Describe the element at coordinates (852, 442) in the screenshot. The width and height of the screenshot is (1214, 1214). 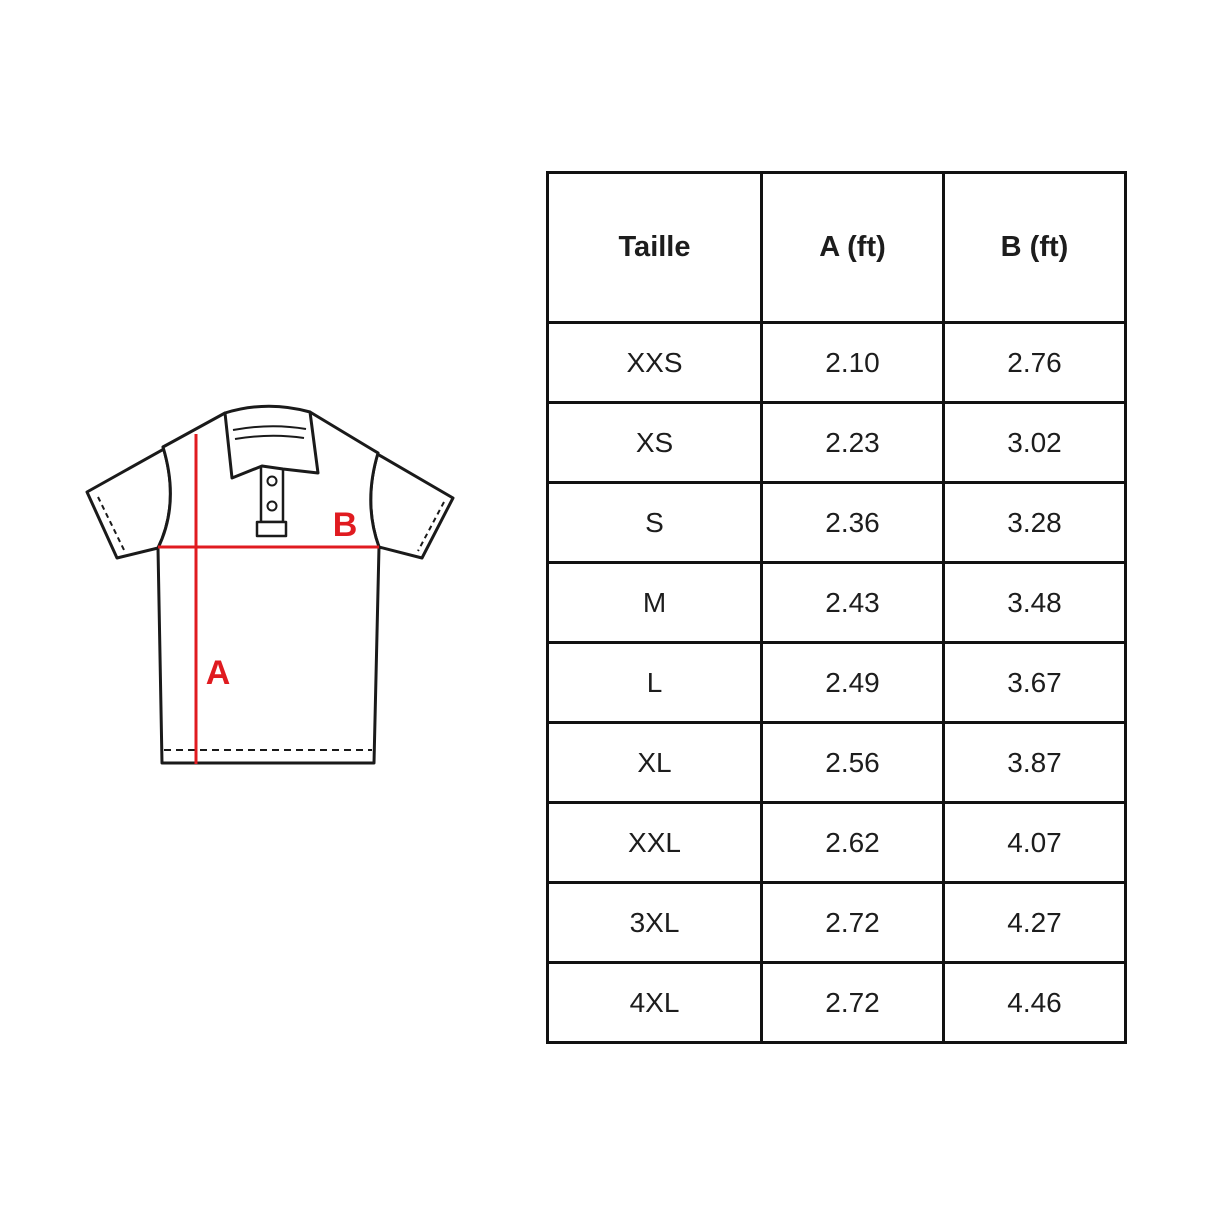
I see `table-cell: 2.23` at that location.